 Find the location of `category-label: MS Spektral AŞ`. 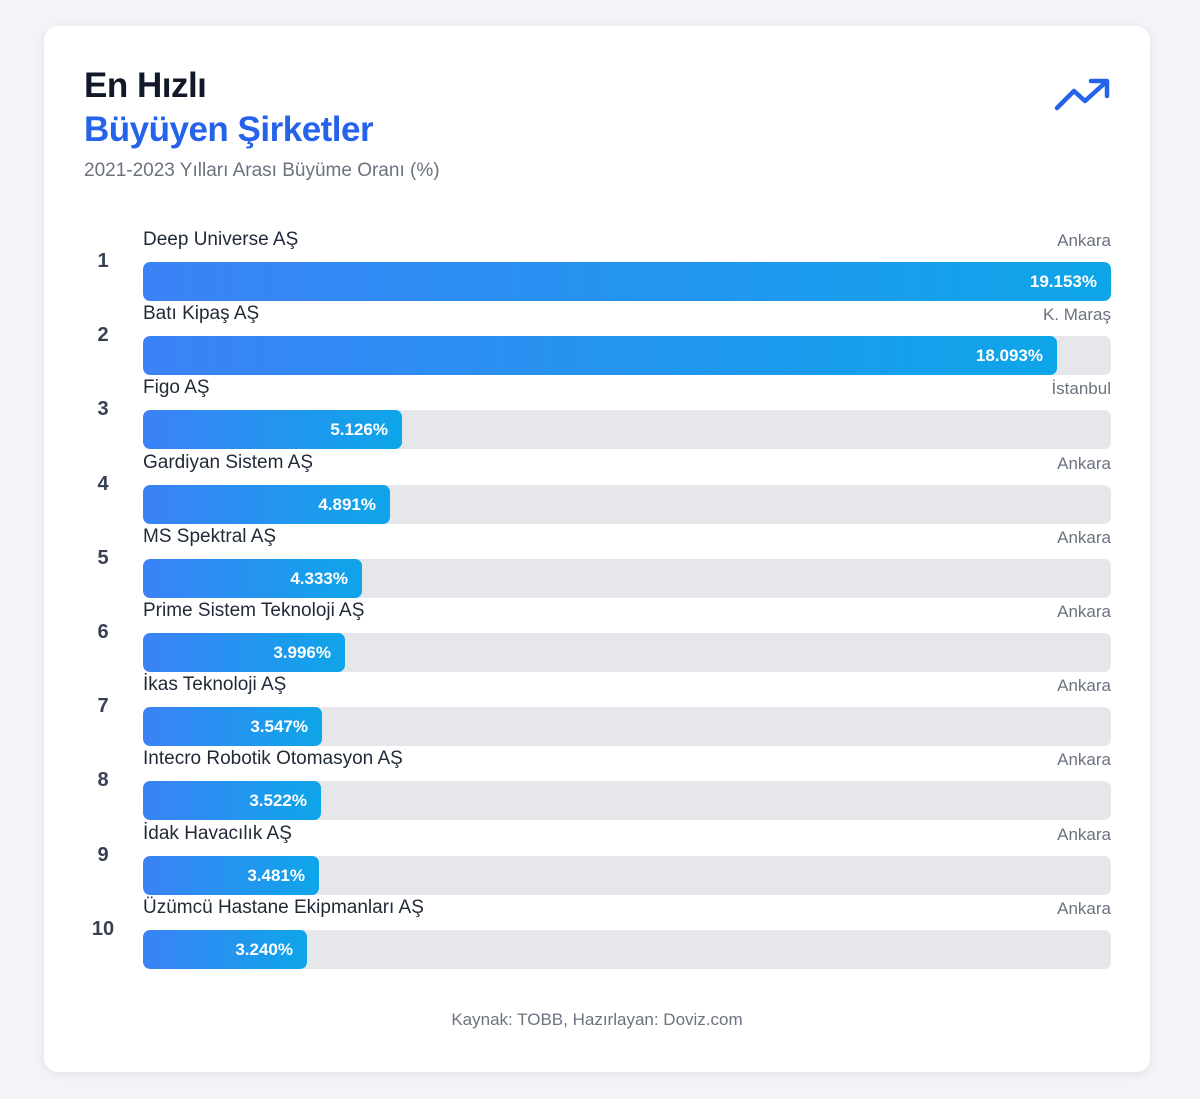

category-label: MS Spektral AŞ is located at coordinates (210, 536).